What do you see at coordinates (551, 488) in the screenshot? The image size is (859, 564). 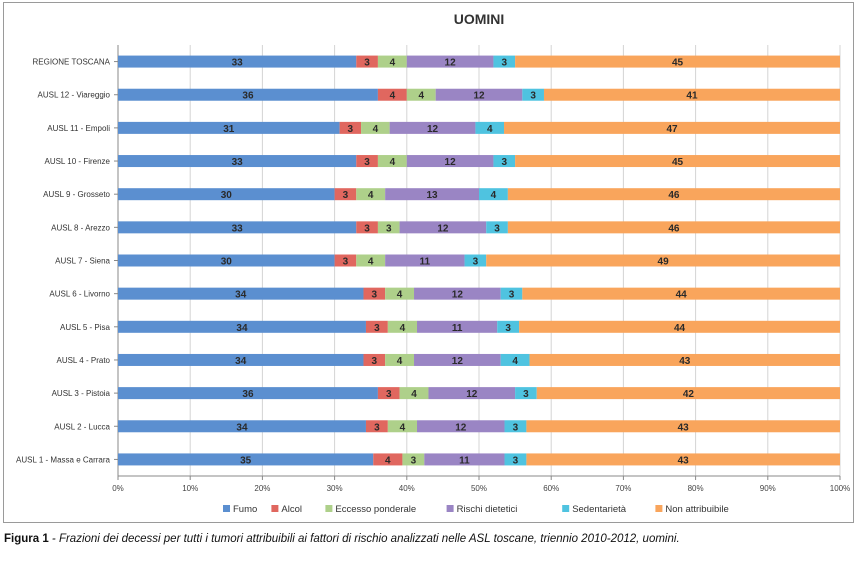 I see `x-tick-label: 60%` at bounding box center [551, 488].